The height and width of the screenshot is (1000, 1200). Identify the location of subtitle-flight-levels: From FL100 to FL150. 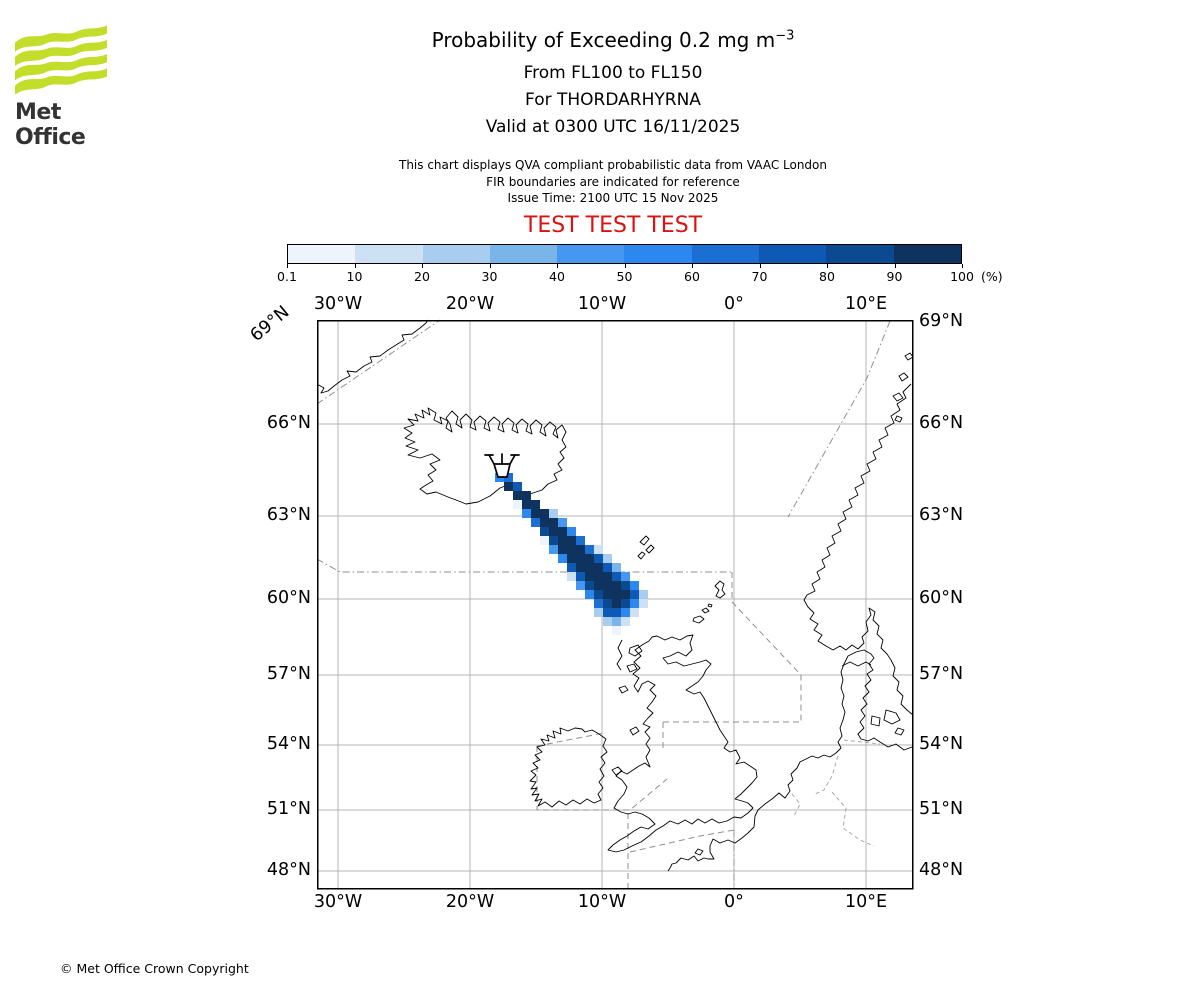
(613, 73).